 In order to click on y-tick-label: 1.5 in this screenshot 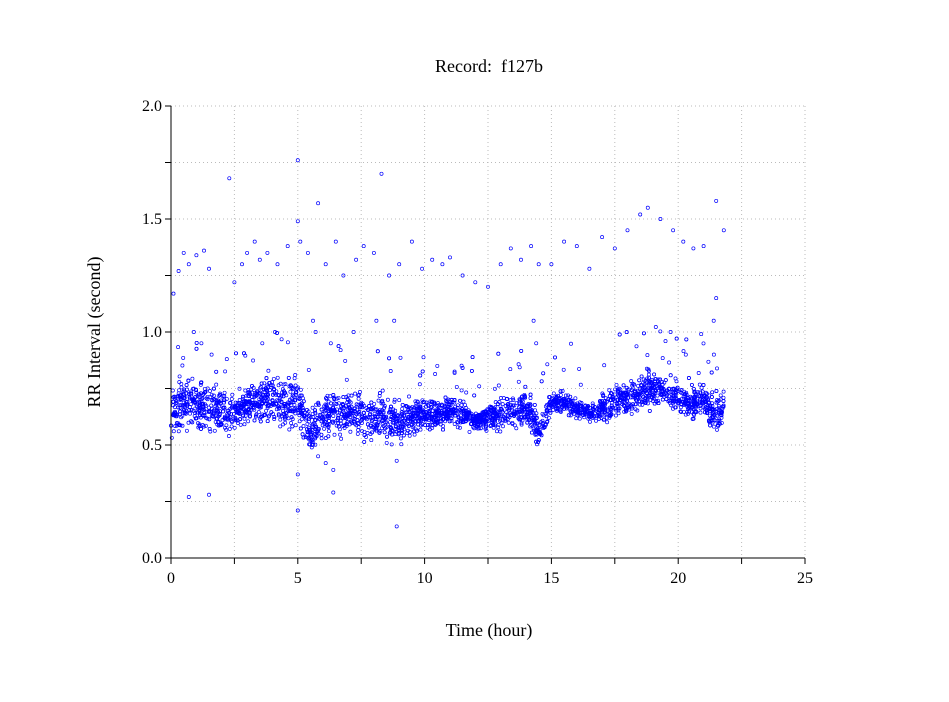, I will do `click(152, 219)`.